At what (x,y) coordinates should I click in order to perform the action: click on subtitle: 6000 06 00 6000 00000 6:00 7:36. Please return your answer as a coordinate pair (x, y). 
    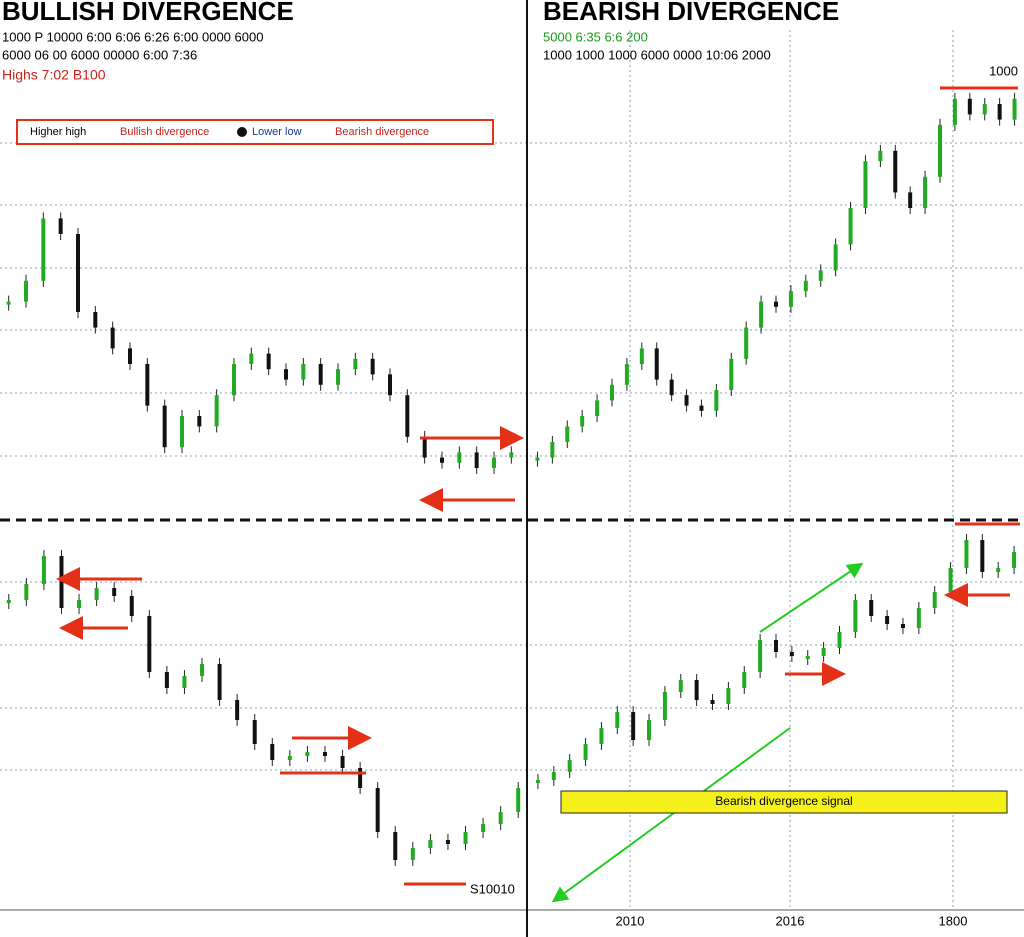
    Looking at the image, I should click on (99, 54).